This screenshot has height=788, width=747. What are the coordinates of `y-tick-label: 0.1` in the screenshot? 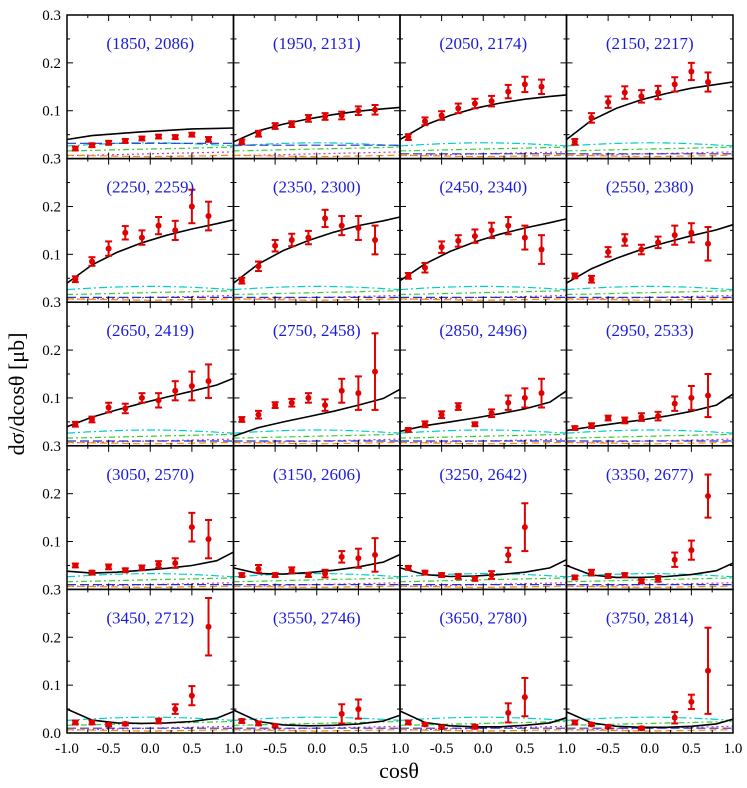 It's located at (51, 543).